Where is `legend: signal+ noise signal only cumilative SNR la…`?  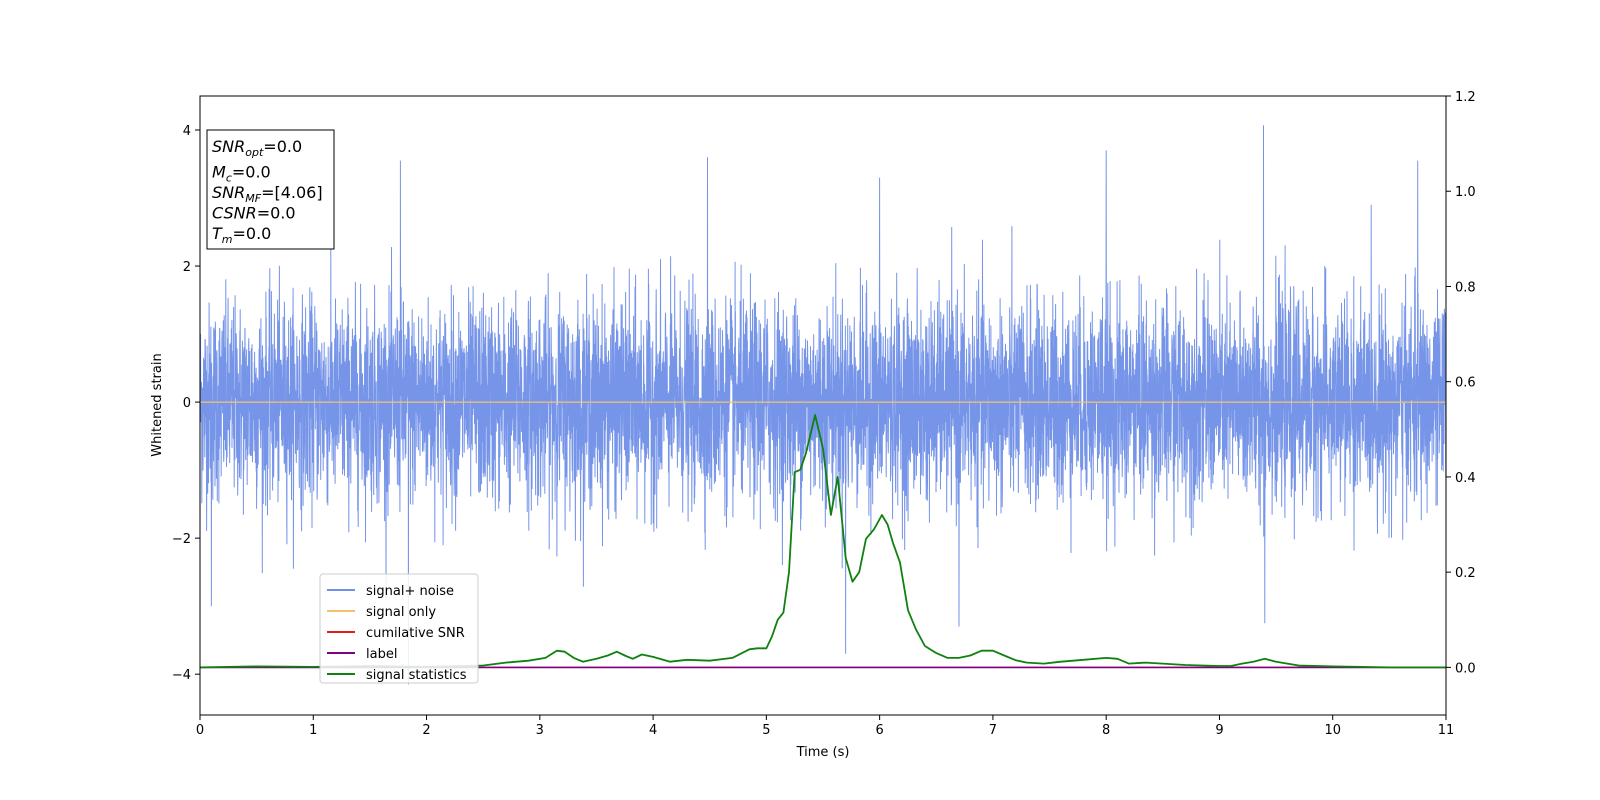 legend: signal+ noise signal only cumilative SNR la… is located at coordinates (399, 628).